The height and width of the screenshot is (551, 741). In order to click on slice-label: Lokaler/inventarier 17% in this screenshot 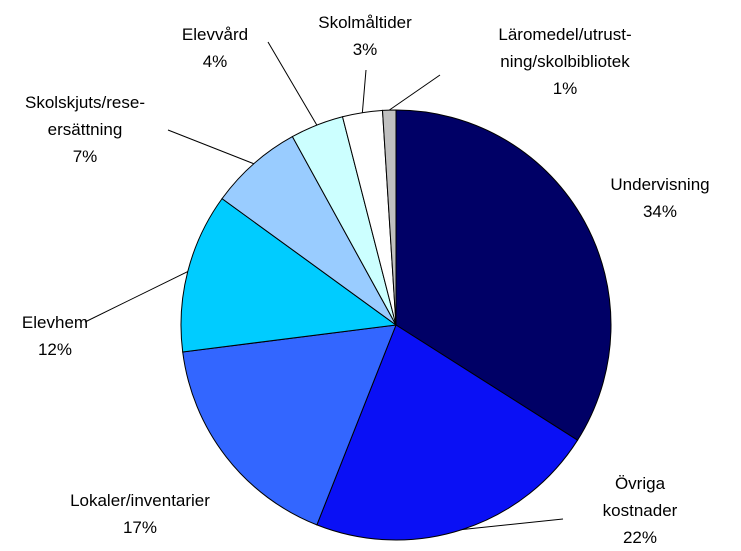, I will do `click(140, 514)`.